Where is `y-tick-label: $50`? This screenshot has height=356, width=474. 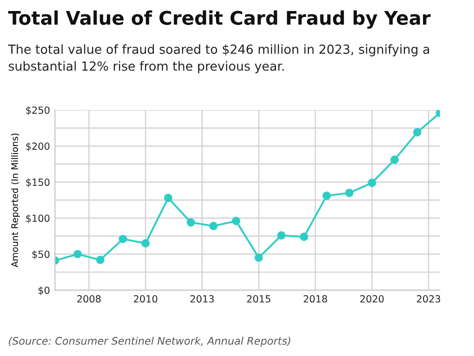 y-tick-label: $50 is located at coordinates (41, 255).